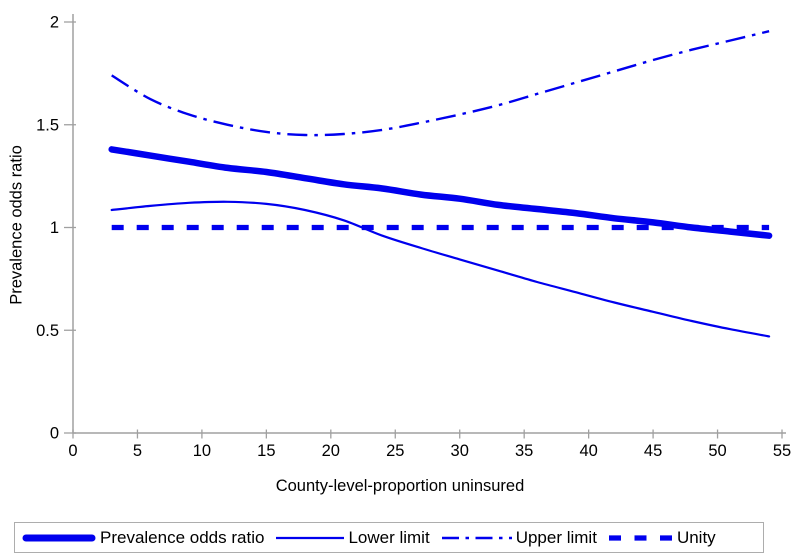 This screenshot has height=560, width=800. I want to click on y-tick-label: 1, so click(54, 228).